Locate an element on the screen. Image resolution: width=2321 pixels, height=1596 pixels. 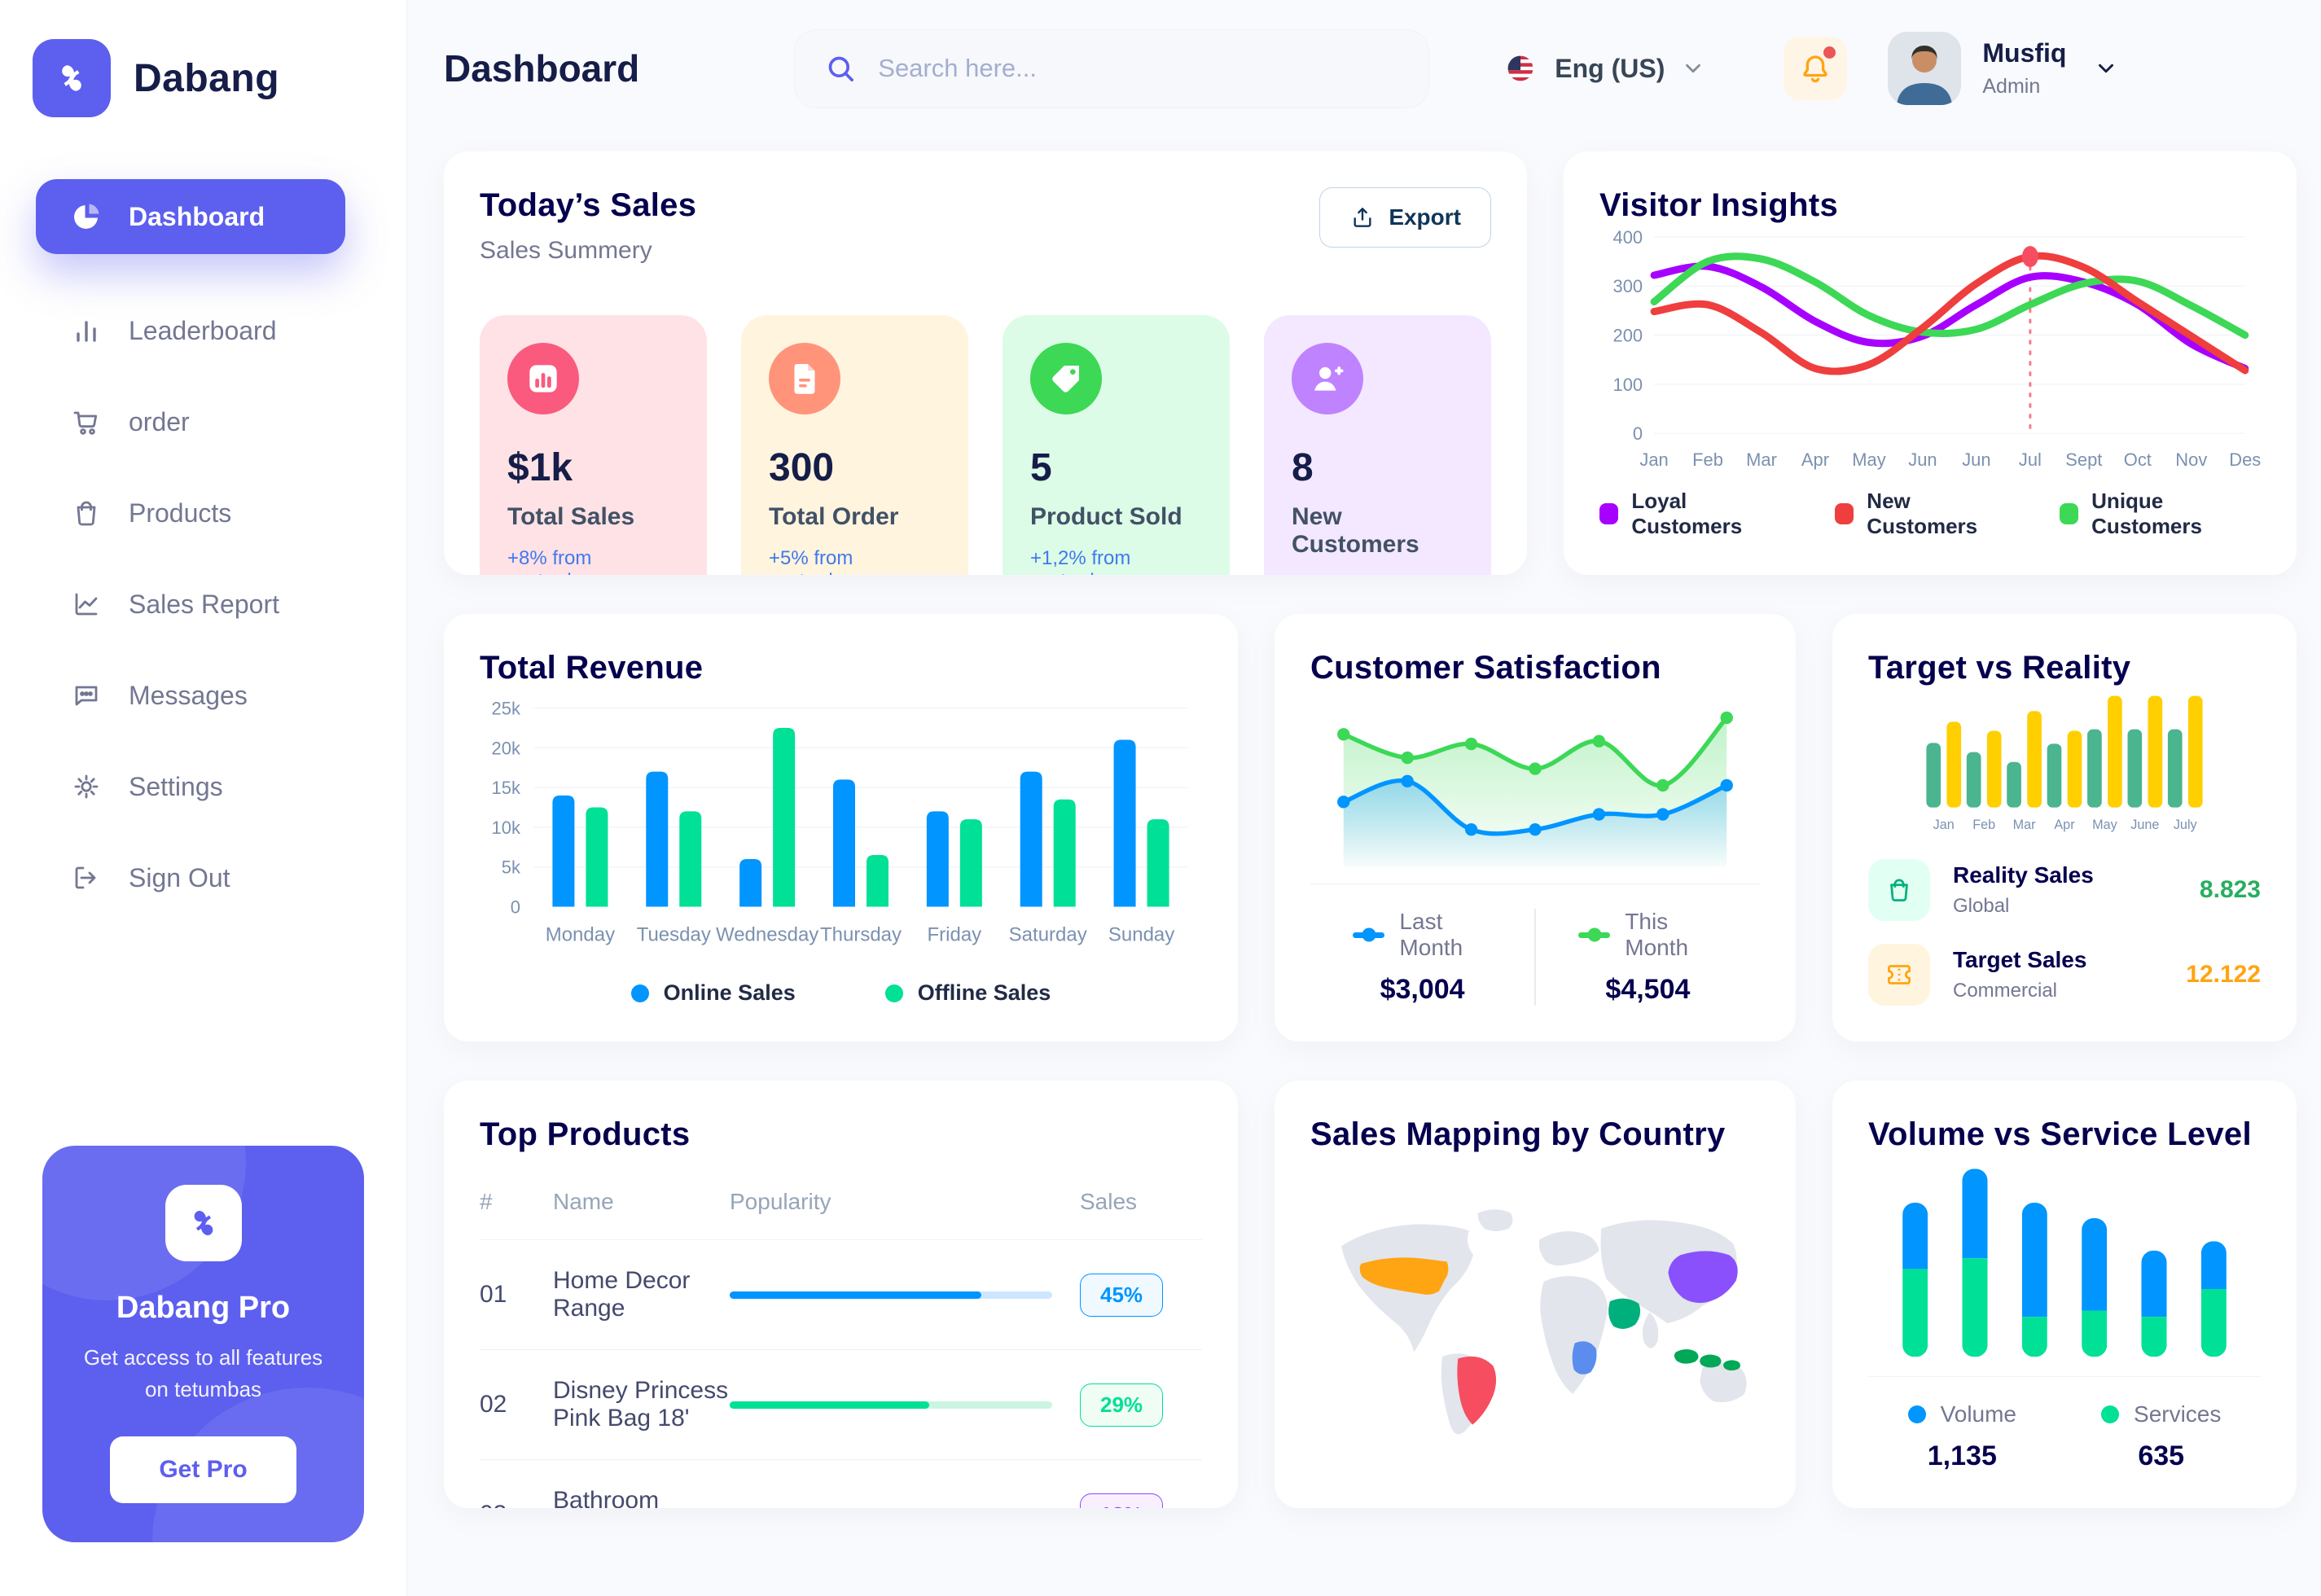
brand-glyph is located at coordinates (71, 78).